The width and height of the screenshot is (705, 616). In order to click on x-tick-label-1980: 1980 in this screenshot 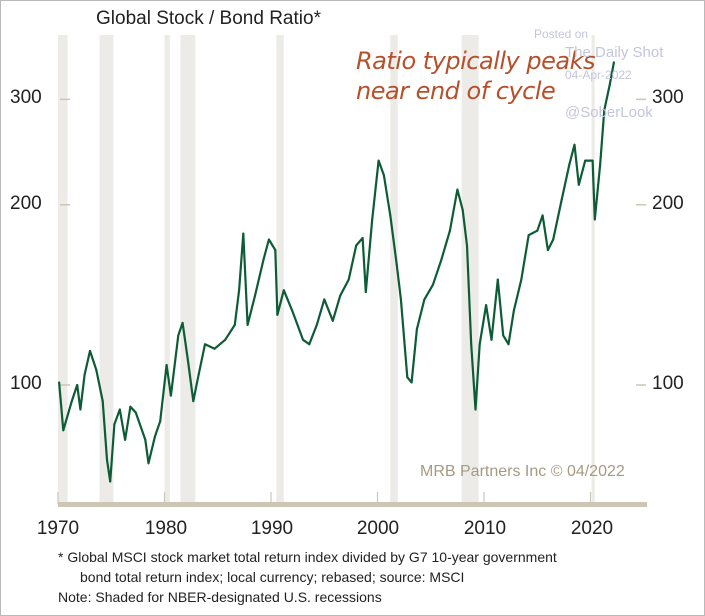, I will do `click(166, 528)`.